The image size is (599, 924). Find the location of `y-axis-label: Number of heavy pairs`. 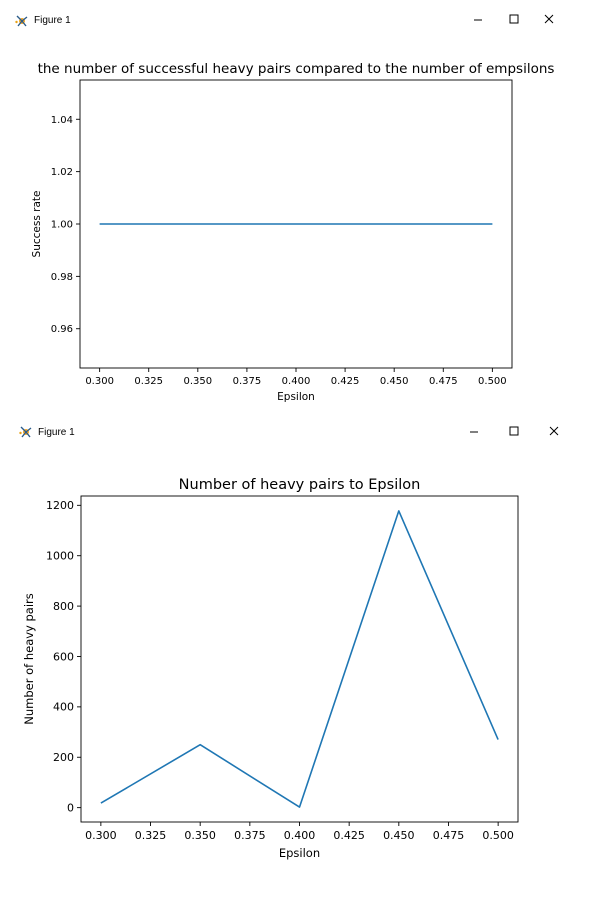

y-axis-label: Number of heavy pairs is located at coordinates (29, 659).